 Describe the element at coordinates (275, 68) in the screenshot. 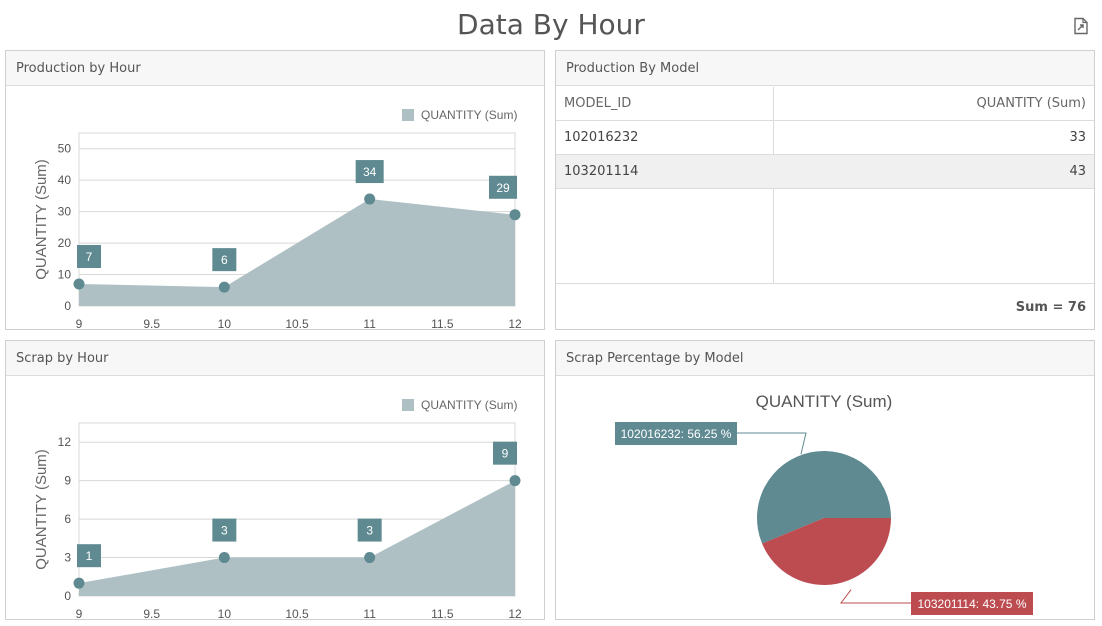

I see `panel-title: Production by Hour` at that location.